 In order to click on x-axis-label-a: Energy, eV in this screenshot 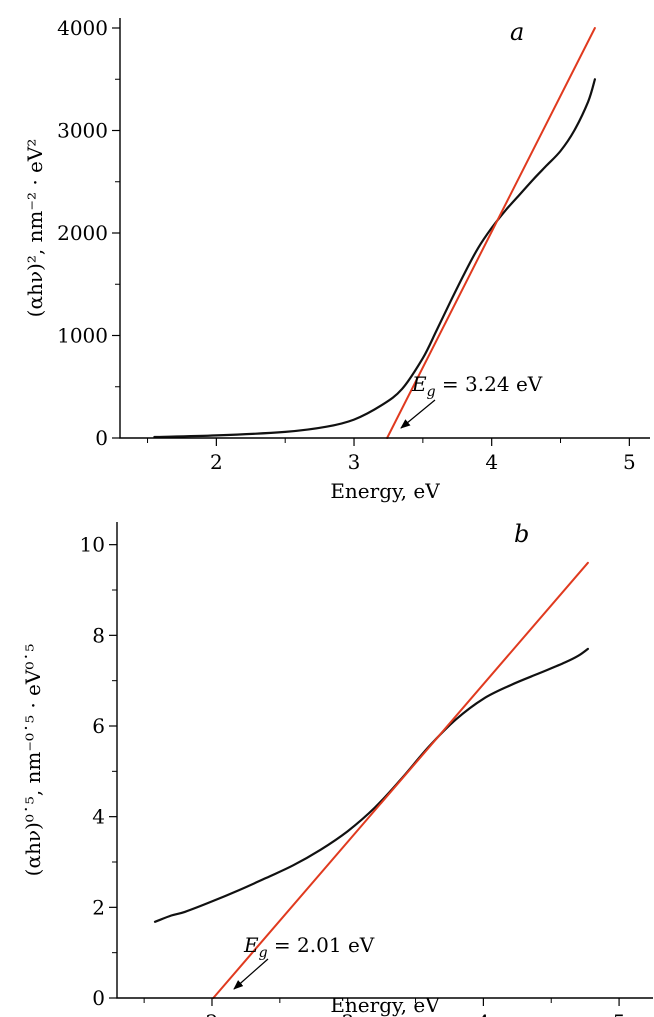, I will do `click(385, 491)`.